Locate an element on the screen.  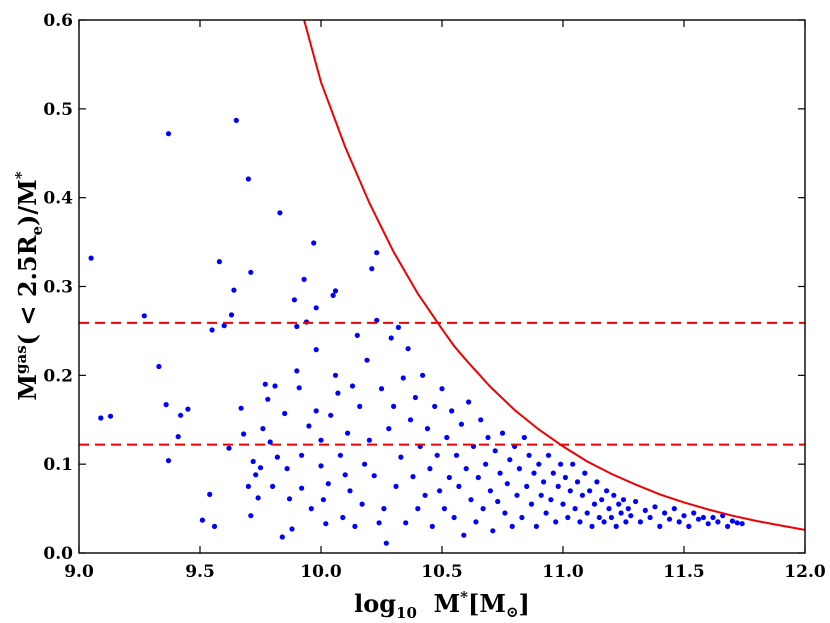
y-tick-label: 0.3 is located at coordinates (58, 288).